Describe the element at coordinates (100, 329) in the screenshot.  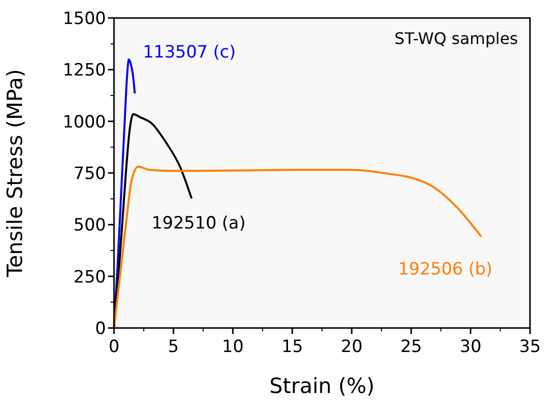
I see `y-tick-label: 0` at that location.